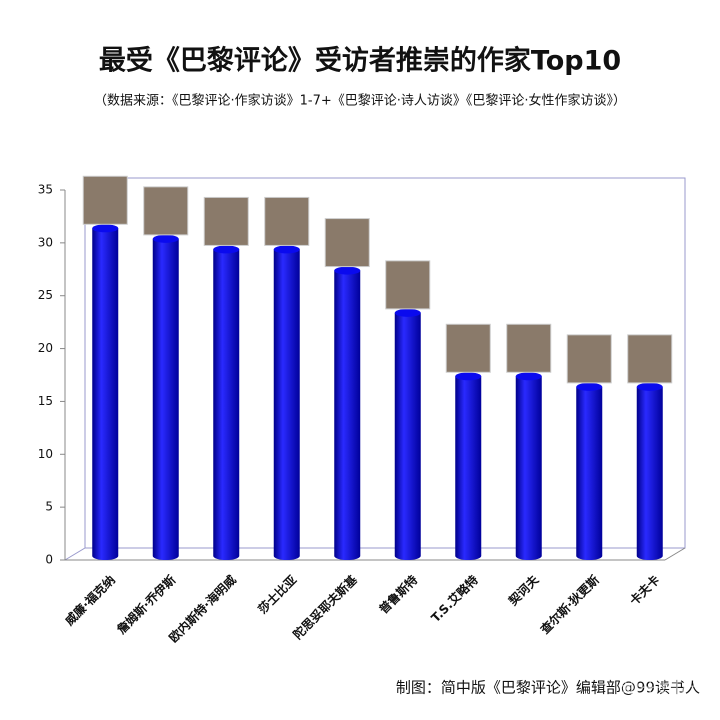 The height and width of the screenshot is (720, 720). What do you see at coordinates (45, 295) in the screenshot?
I see `y-tick-label: 25` at bounding box center [45, 295].